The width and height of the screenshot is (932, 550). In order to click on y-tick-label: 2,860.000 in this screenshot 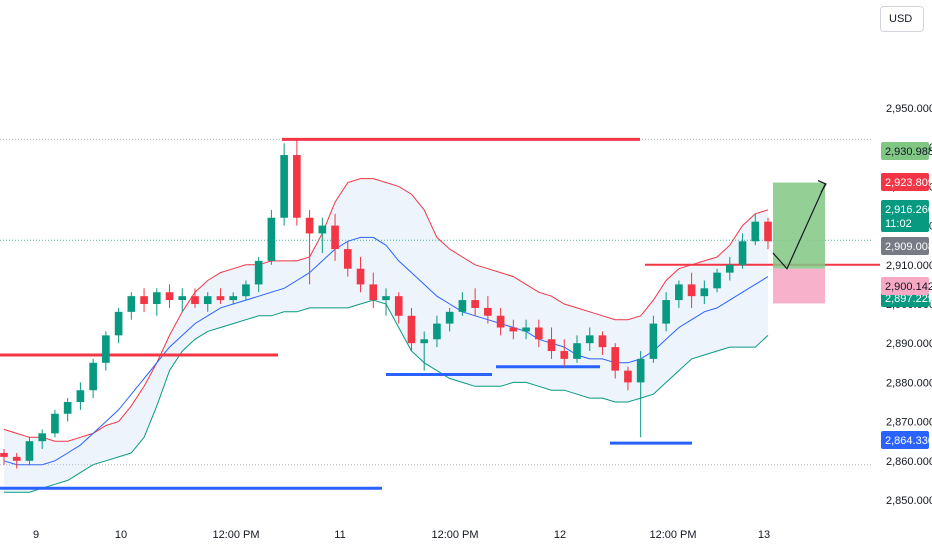, I will do `click(909, 462)`.